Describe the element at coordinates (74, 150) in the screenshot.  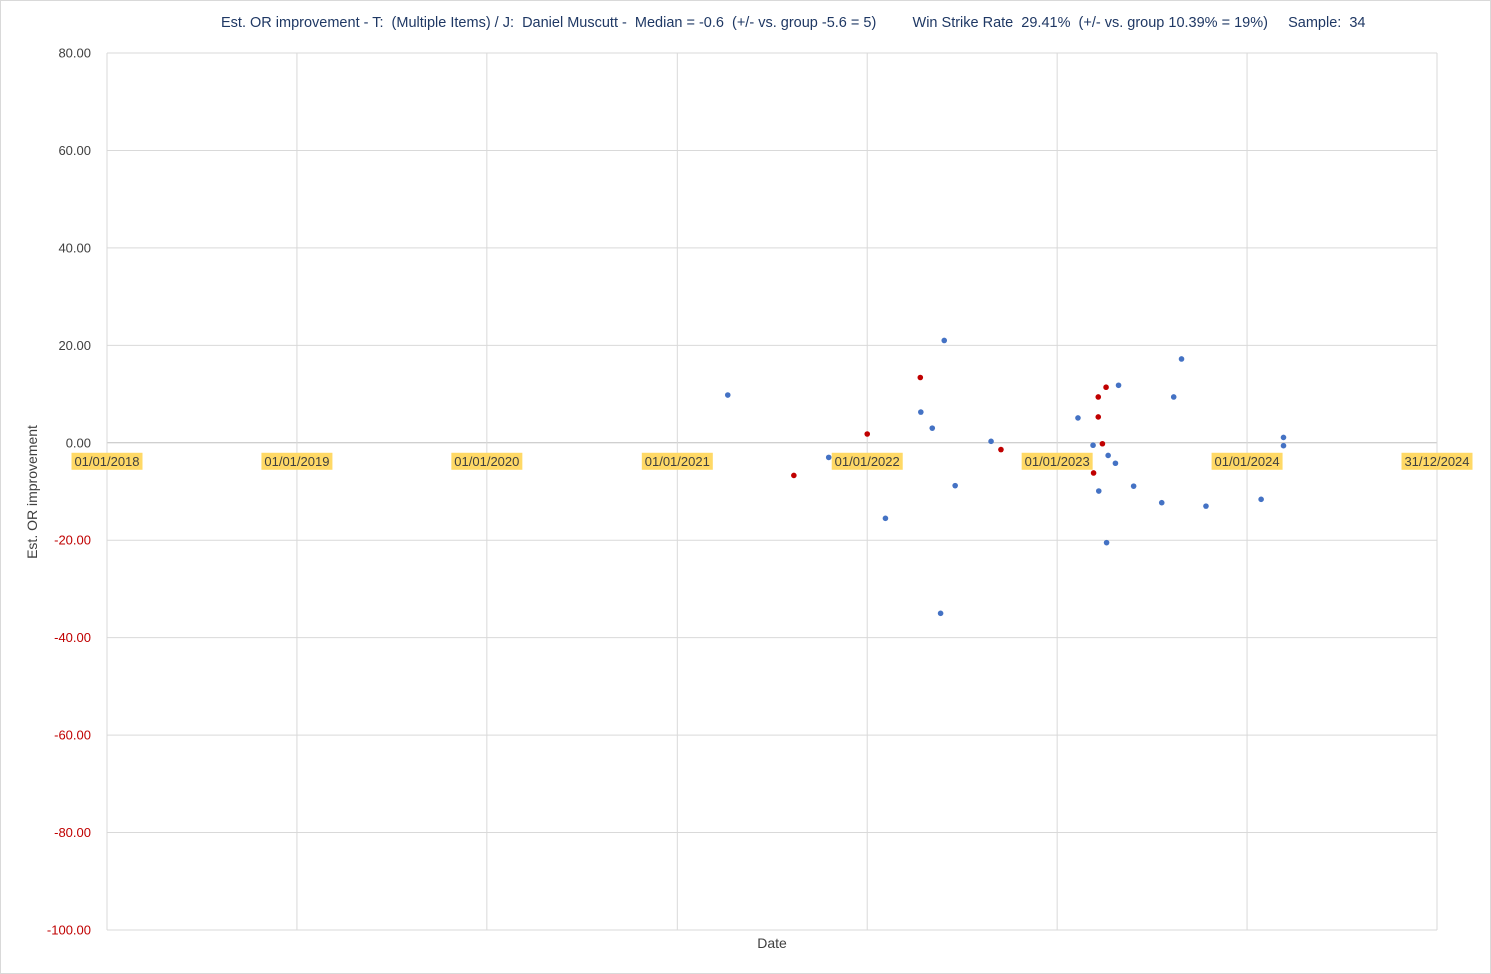
I see `y-tick-label: 60.00` at that location.